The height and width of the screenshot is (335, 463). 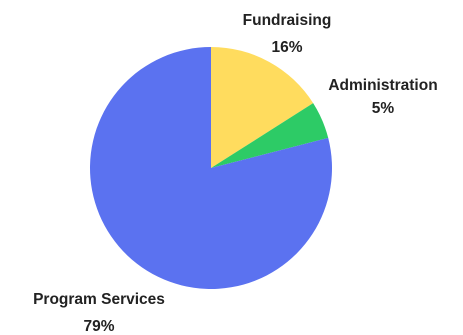 I want to click on pie-slice-fundraising, so click(x=262, y=107).